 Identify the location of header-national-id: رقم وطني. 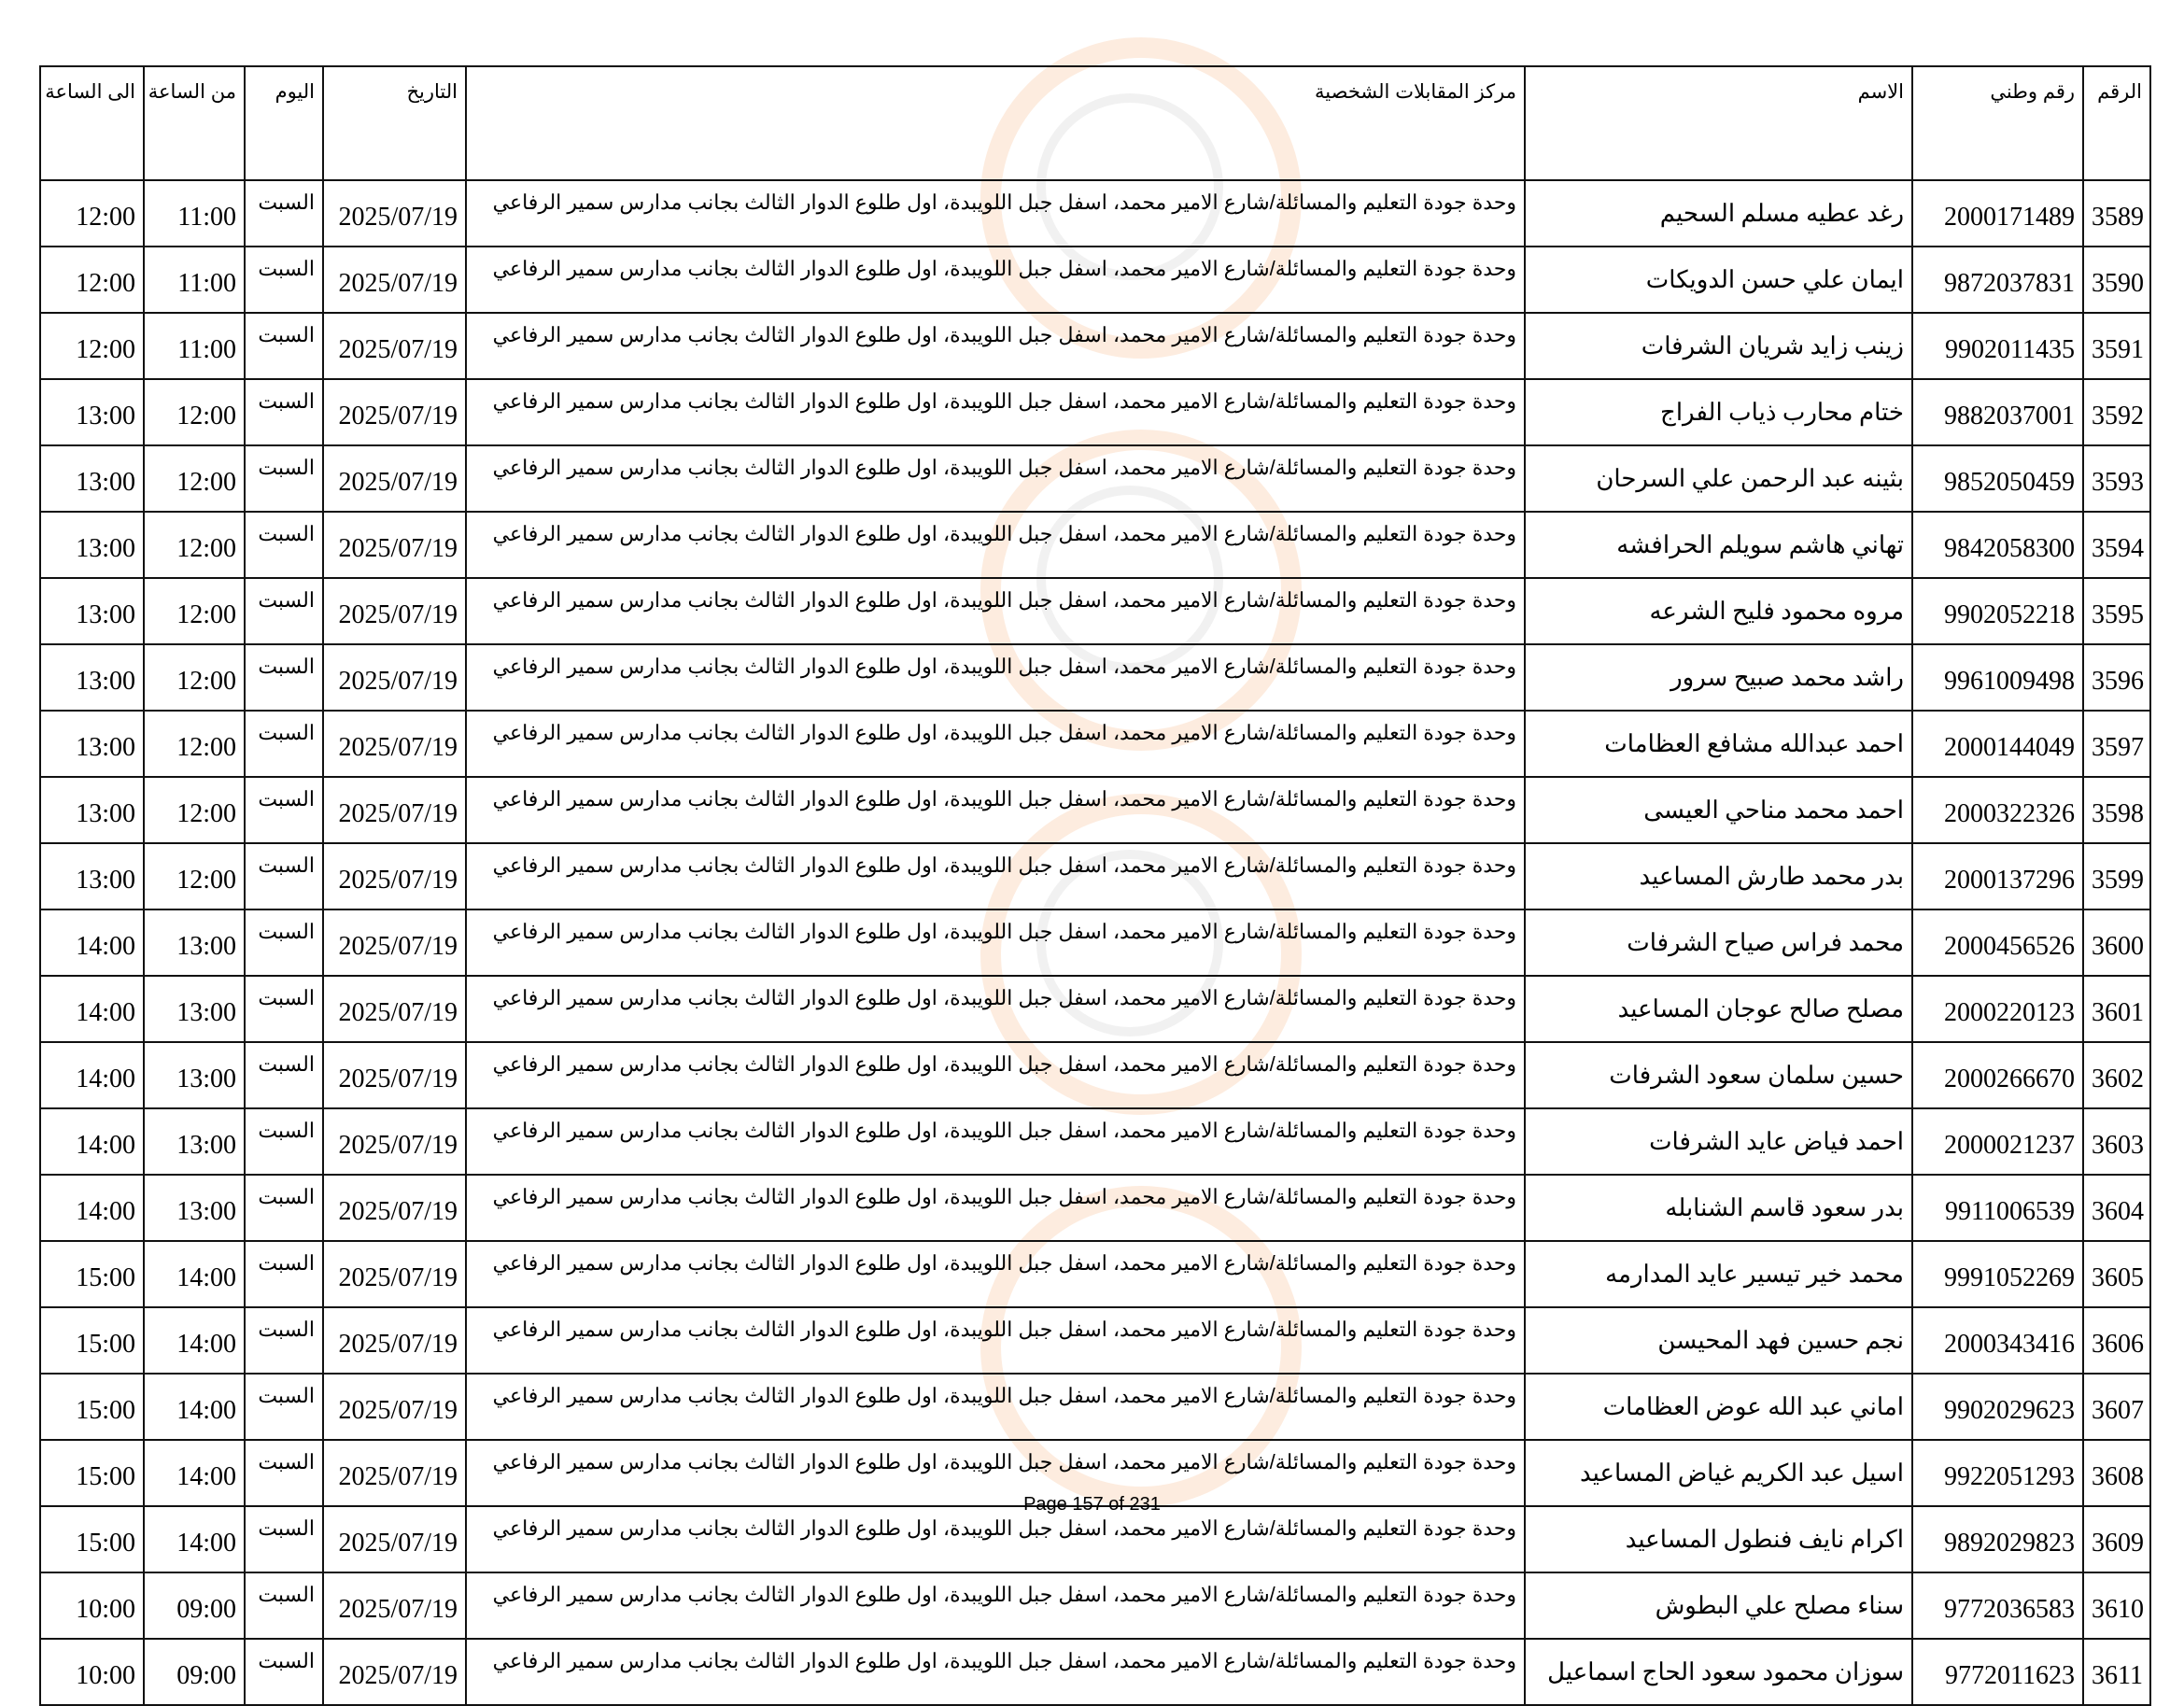
(1997, 123).